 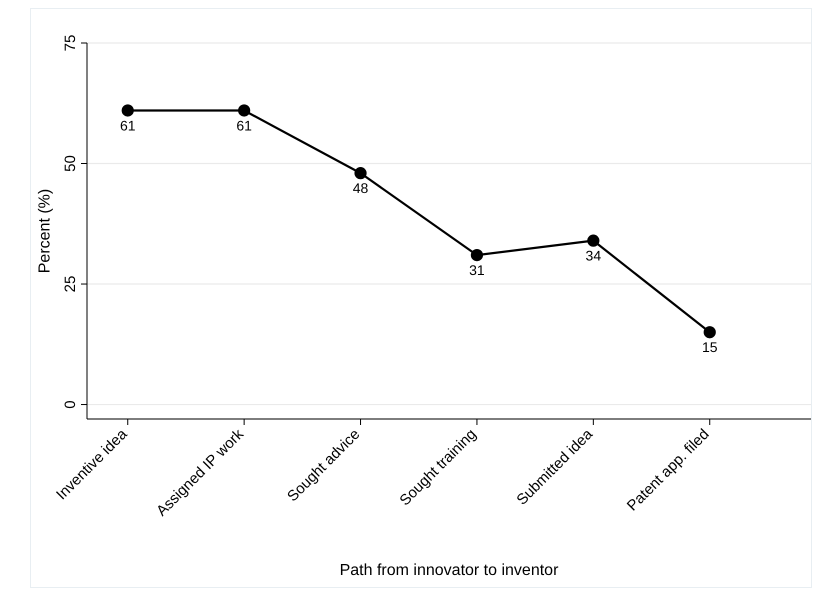 I want to click on y-tick-label: 25, so click(x=70, y=284).